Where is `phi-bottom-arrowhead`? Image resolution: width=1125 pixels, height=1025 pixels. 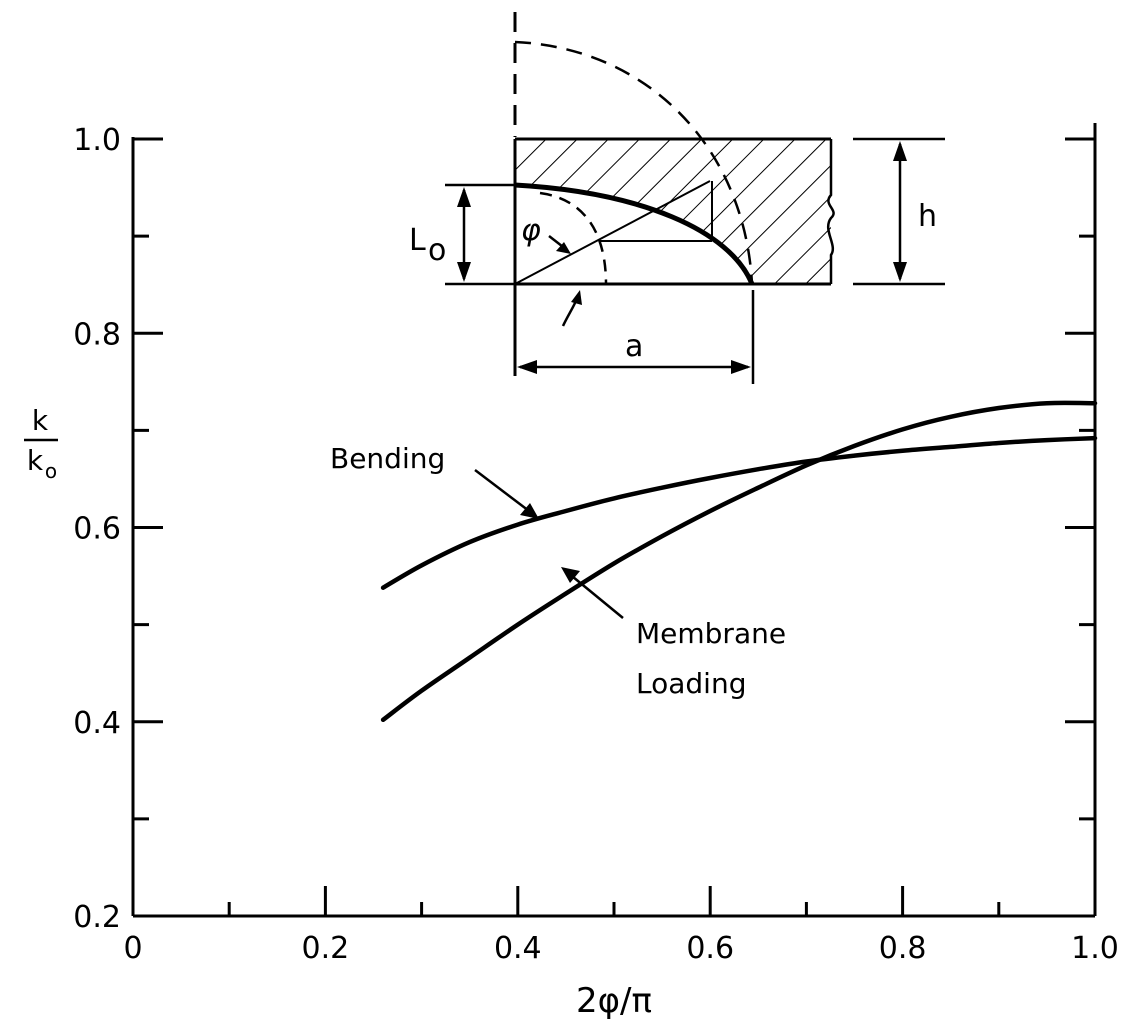
phi-bottom-arrowhead is located at coordinates (576, 297).